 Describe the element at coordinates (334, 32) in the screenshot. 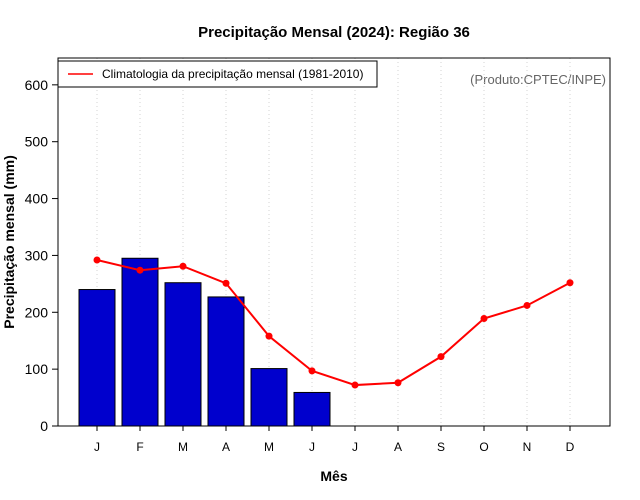

I see `chart-title: Precipitação Mensal (2024): Região 36` at that location.